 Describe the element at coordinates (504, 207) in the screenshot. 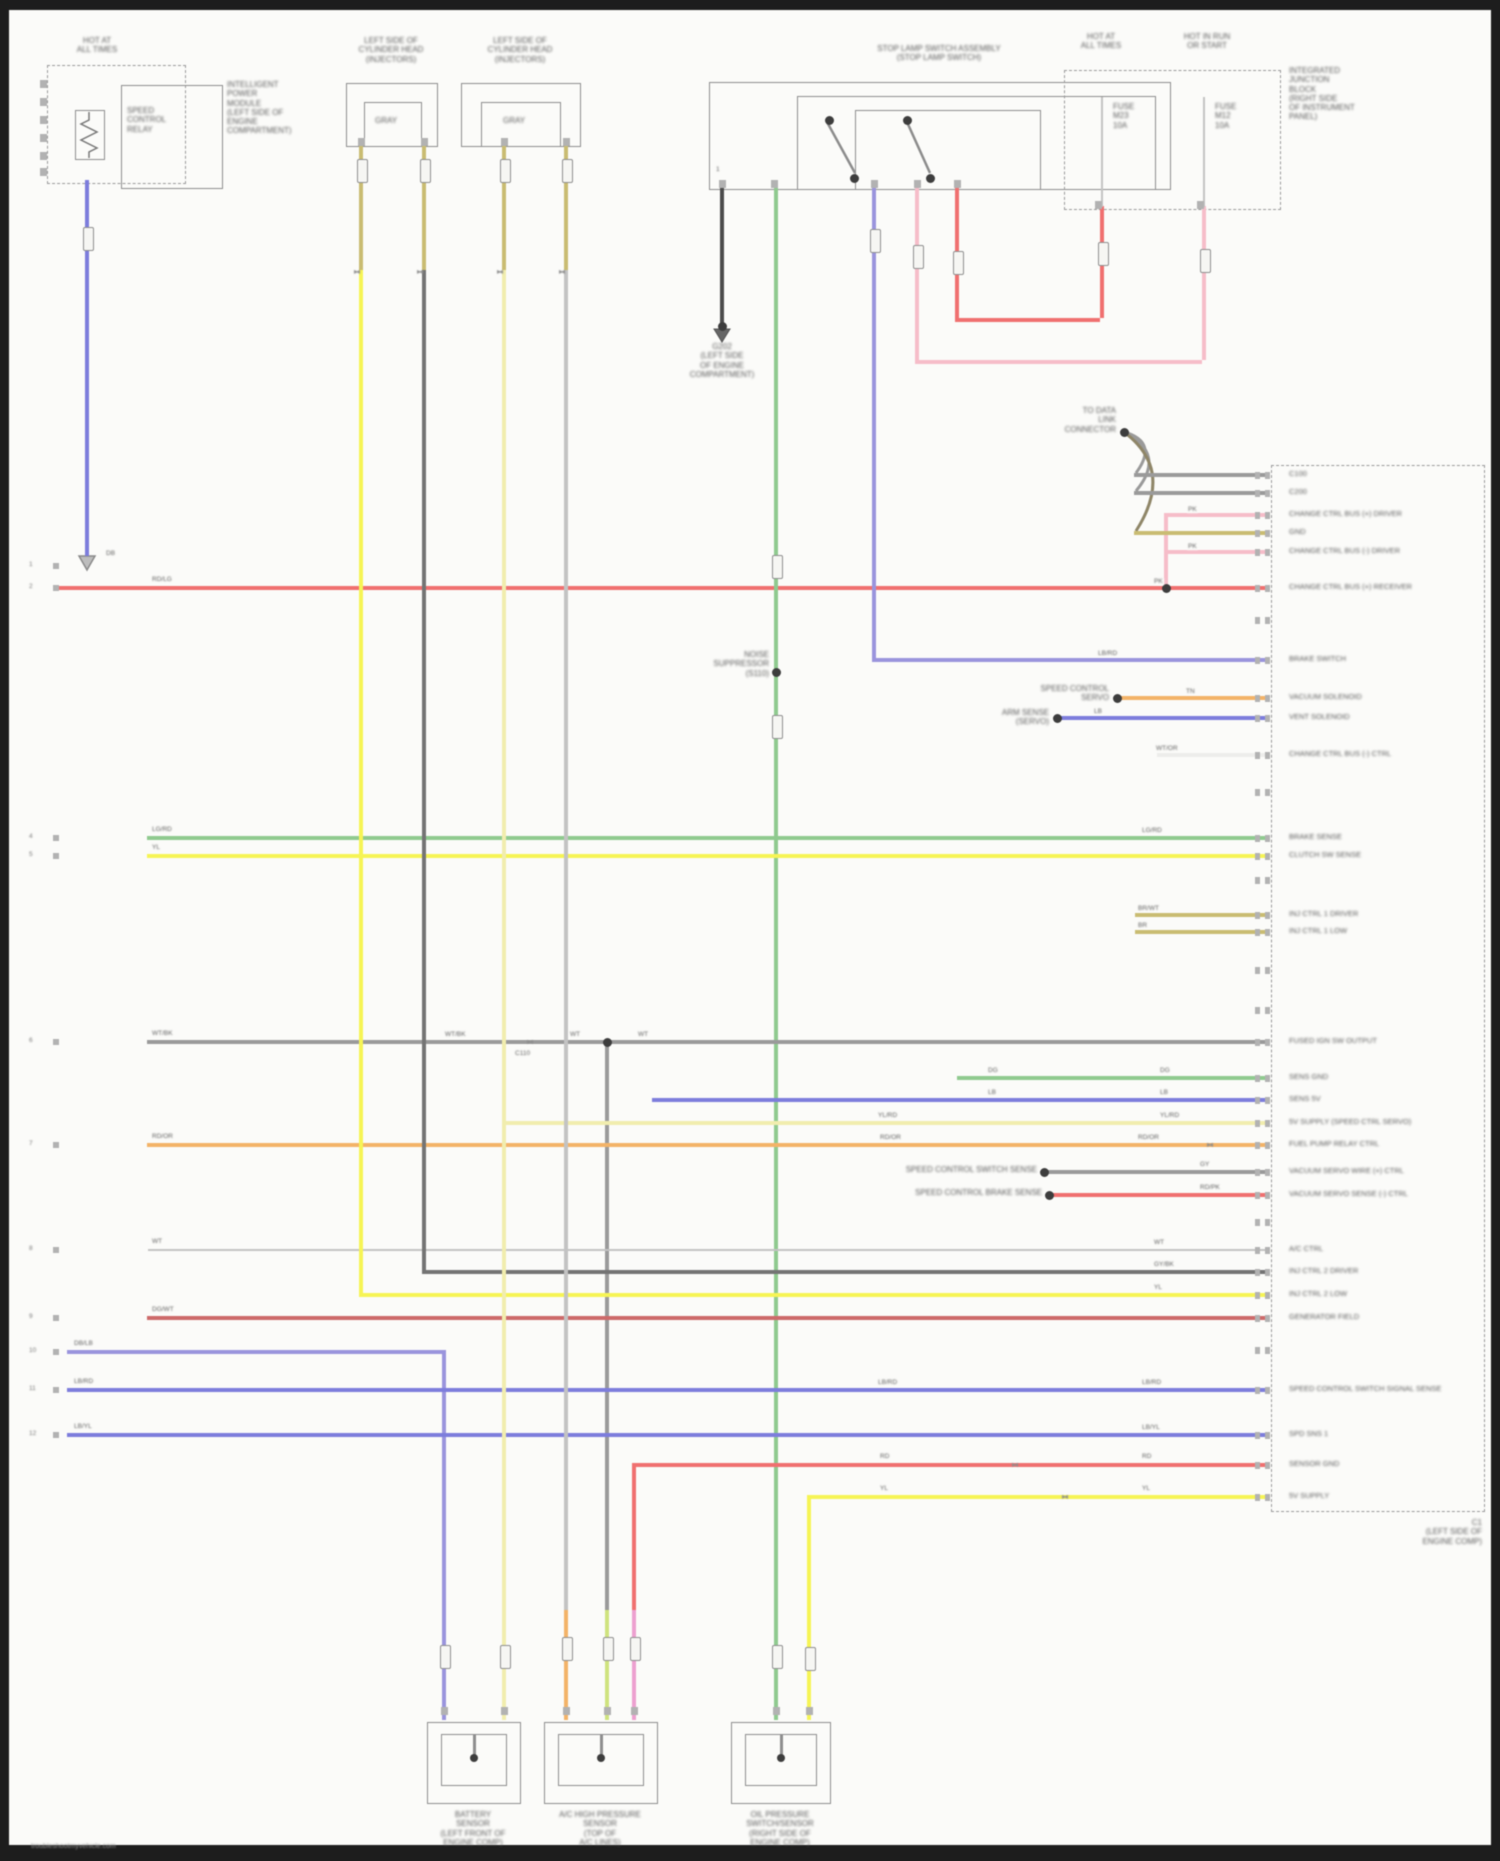

I see `inj-b1-top` at that location.